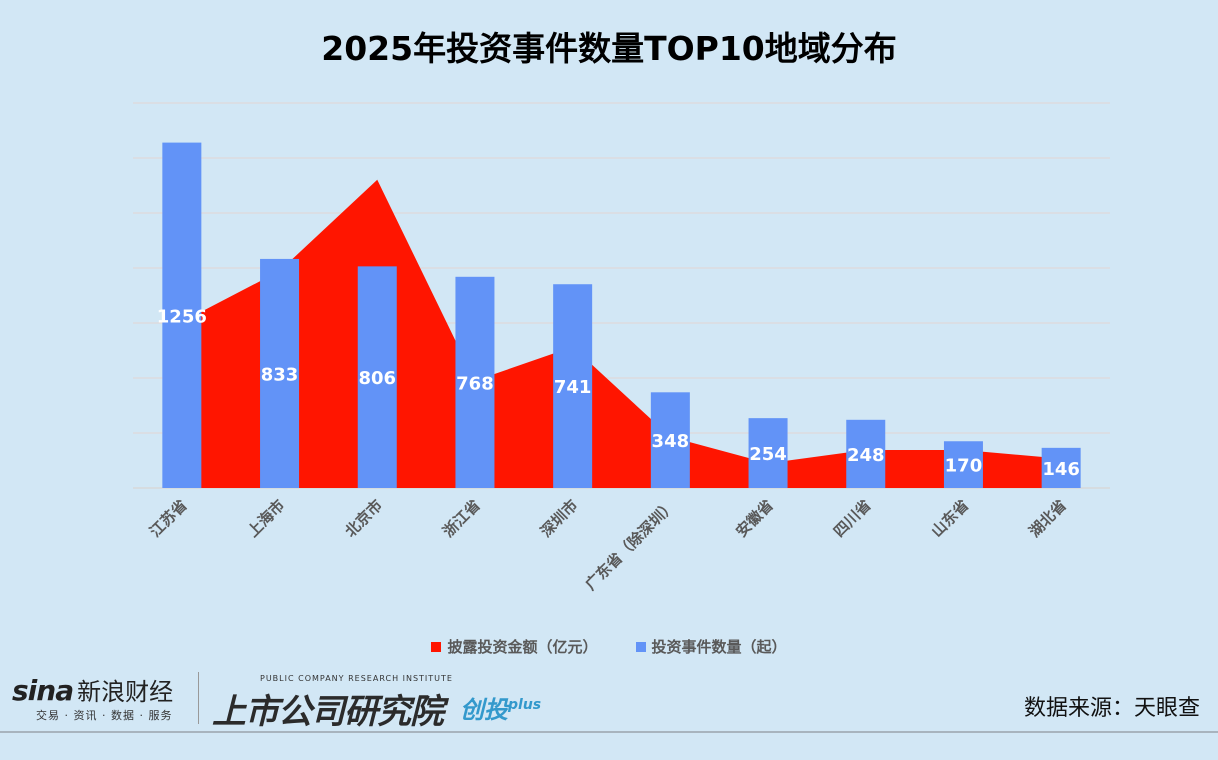 This screenshot has height=760, width=1218. Describe the element at coordinates (631, 545) in the screenshot. I see `x-tick-label: 广东省（除深圳）` at that location.